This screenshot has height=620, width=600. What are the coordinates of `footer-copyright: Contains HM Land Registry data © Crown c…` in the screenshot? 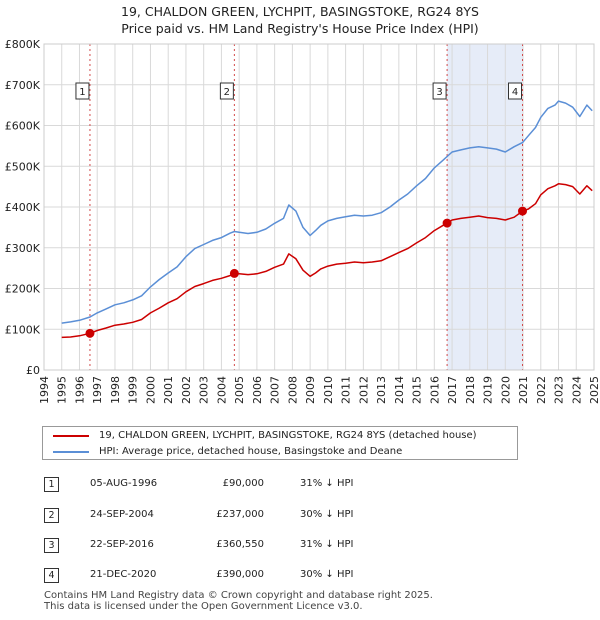 It's located at (238, 595).